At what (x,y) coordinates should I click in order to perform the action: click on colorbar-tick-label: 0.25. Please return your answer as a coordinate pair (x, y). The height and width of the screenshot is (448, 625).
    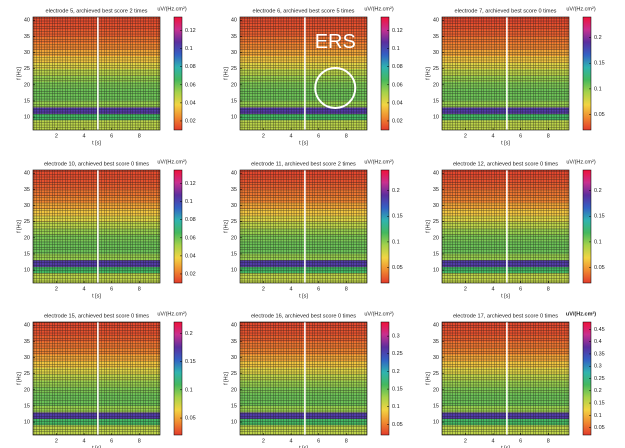
    Looking at the image, I should click on (599, 379).